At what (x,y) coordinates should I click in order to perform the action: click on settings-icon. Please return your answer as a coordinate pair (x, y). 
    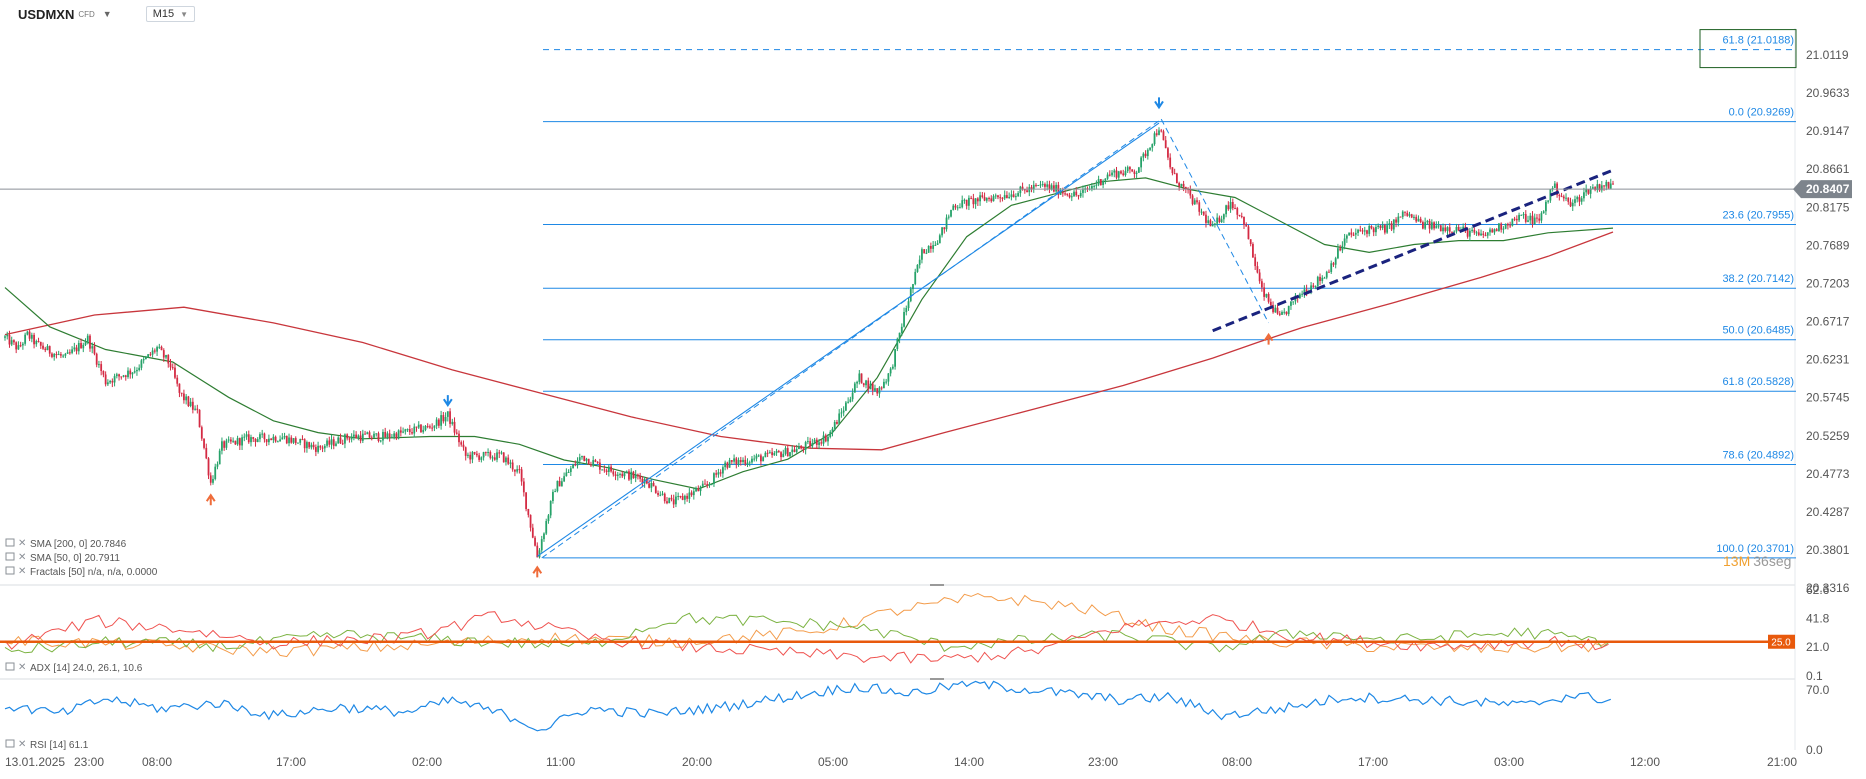
    Looking at the image, I should click on (10, 743).